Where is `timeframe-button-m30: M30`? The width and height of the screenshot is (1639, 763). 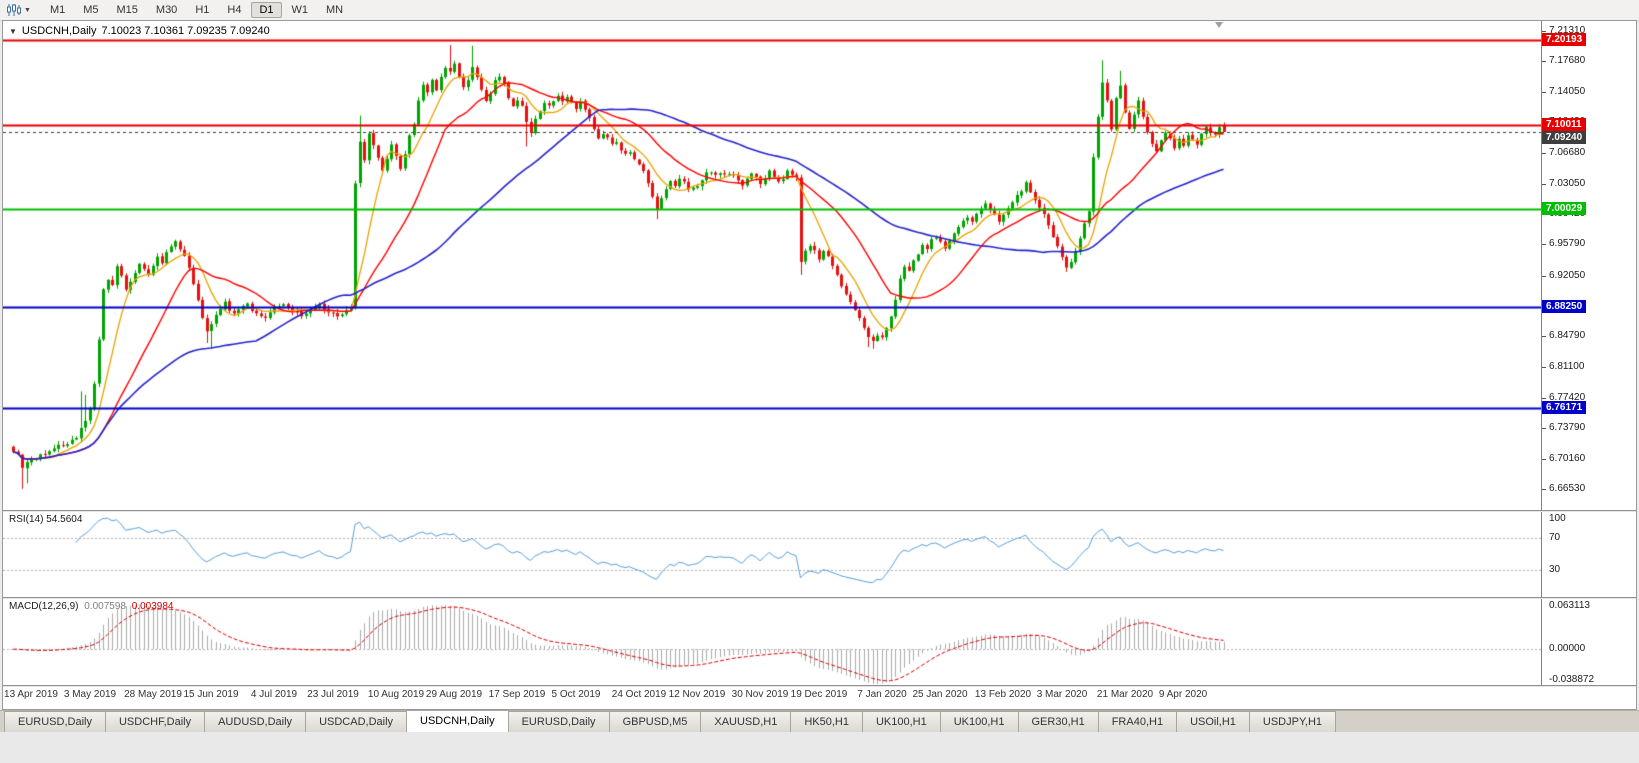
timeframe-button-m30: M30 is located at coordinates (166, 10).